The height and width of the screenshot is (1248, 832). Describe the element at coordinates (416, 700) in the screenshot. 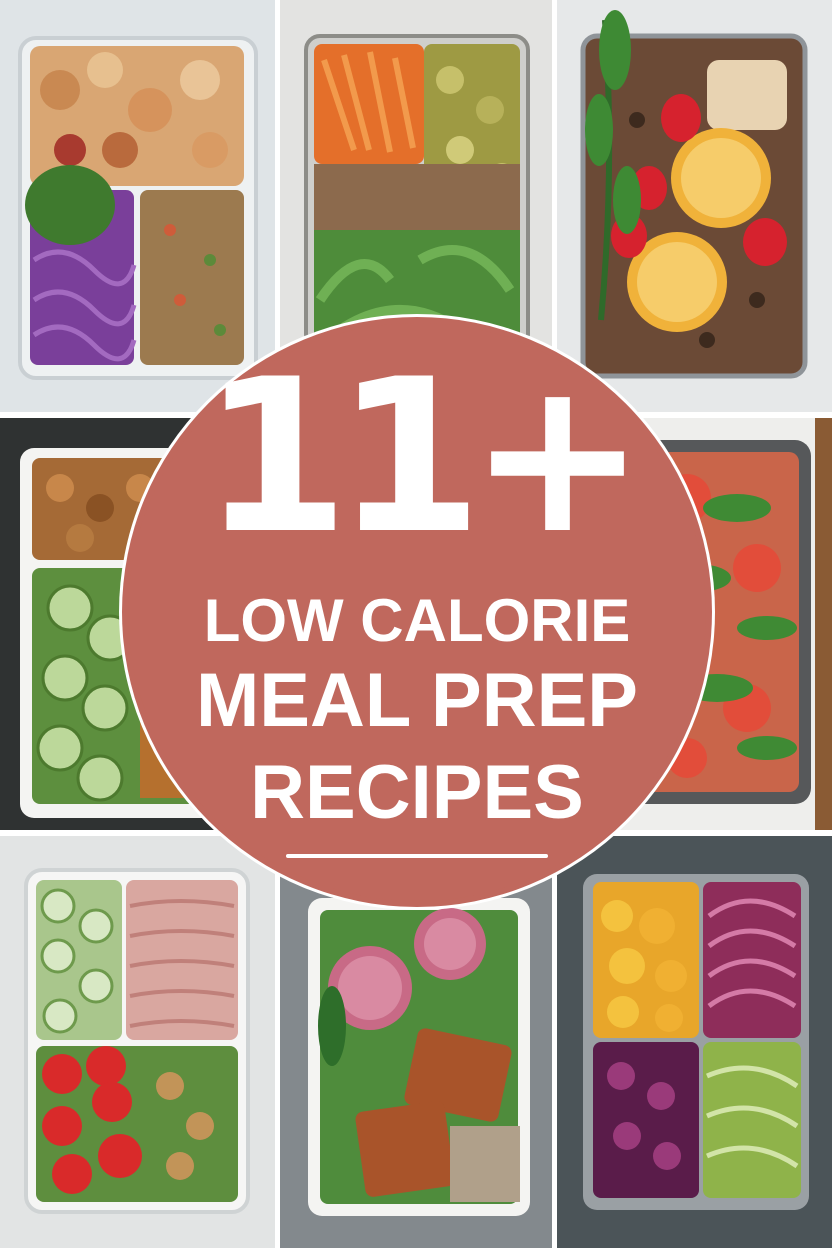

I see `headline-line-2: MEAL PREP` at that location.